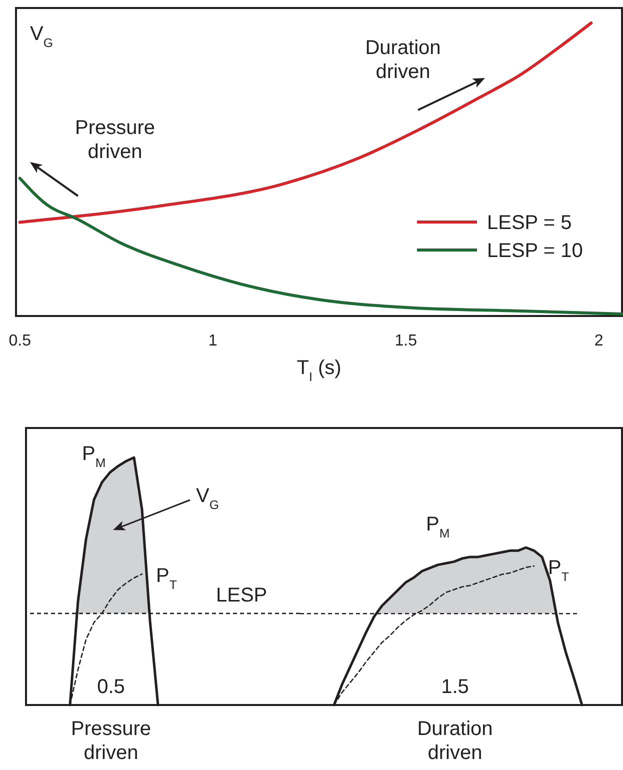  Describe the element at coordinates (406, 341) in the screenshot. I see `x-tick-label: 1.5` at that location.